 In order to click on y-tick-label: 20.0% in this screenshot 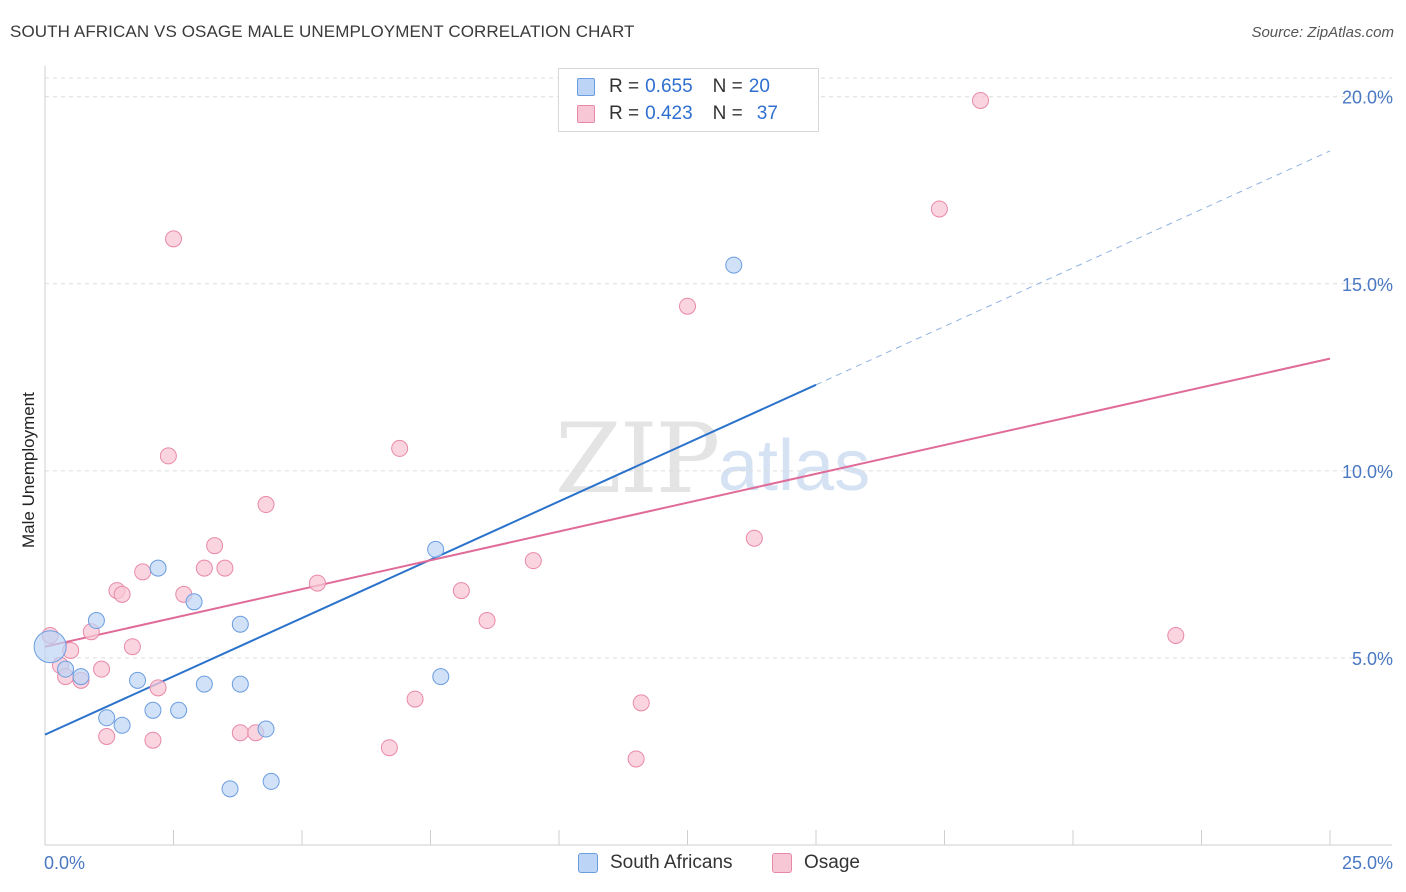, I will do `click(1367, 98)`.